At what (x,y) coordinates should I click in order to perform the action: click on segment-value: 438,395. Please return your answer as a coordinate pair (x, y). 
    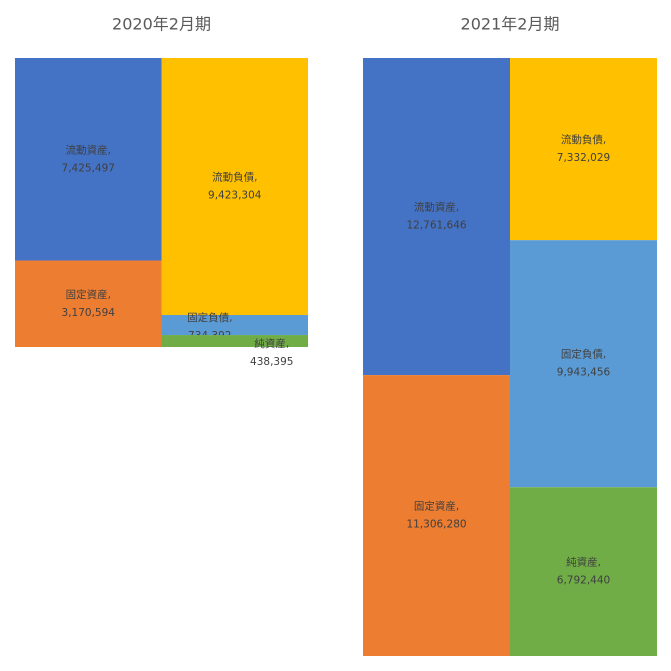
    Looking at the image, I should click on (271, 362).